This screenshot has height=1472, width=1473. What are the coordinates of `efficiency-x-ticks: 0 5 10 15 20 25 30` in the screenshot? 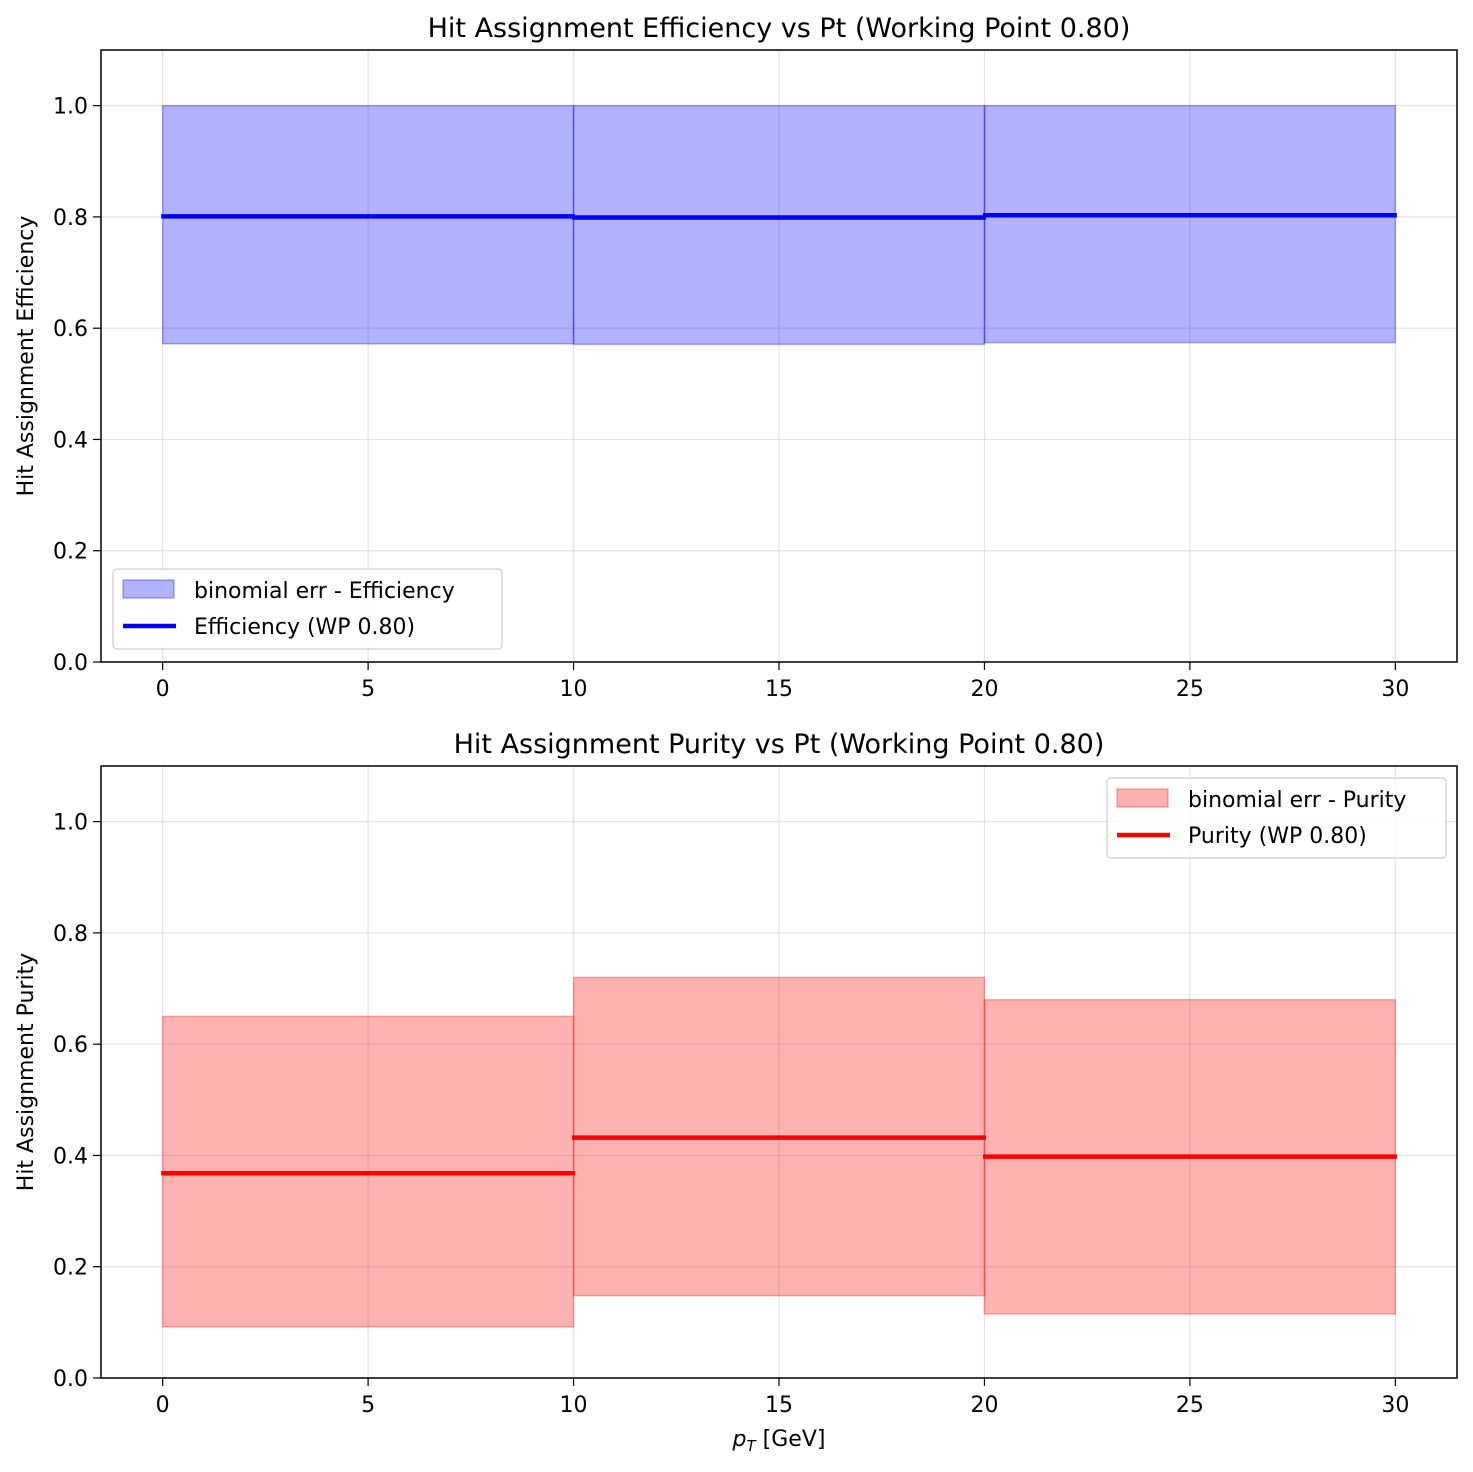 It's located at (782, 682).